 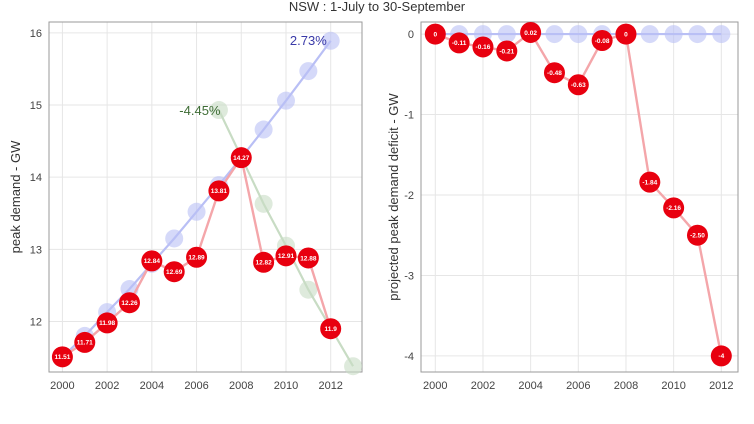 I want to click on y-tick-label: 13, so click(x=36, y=250).